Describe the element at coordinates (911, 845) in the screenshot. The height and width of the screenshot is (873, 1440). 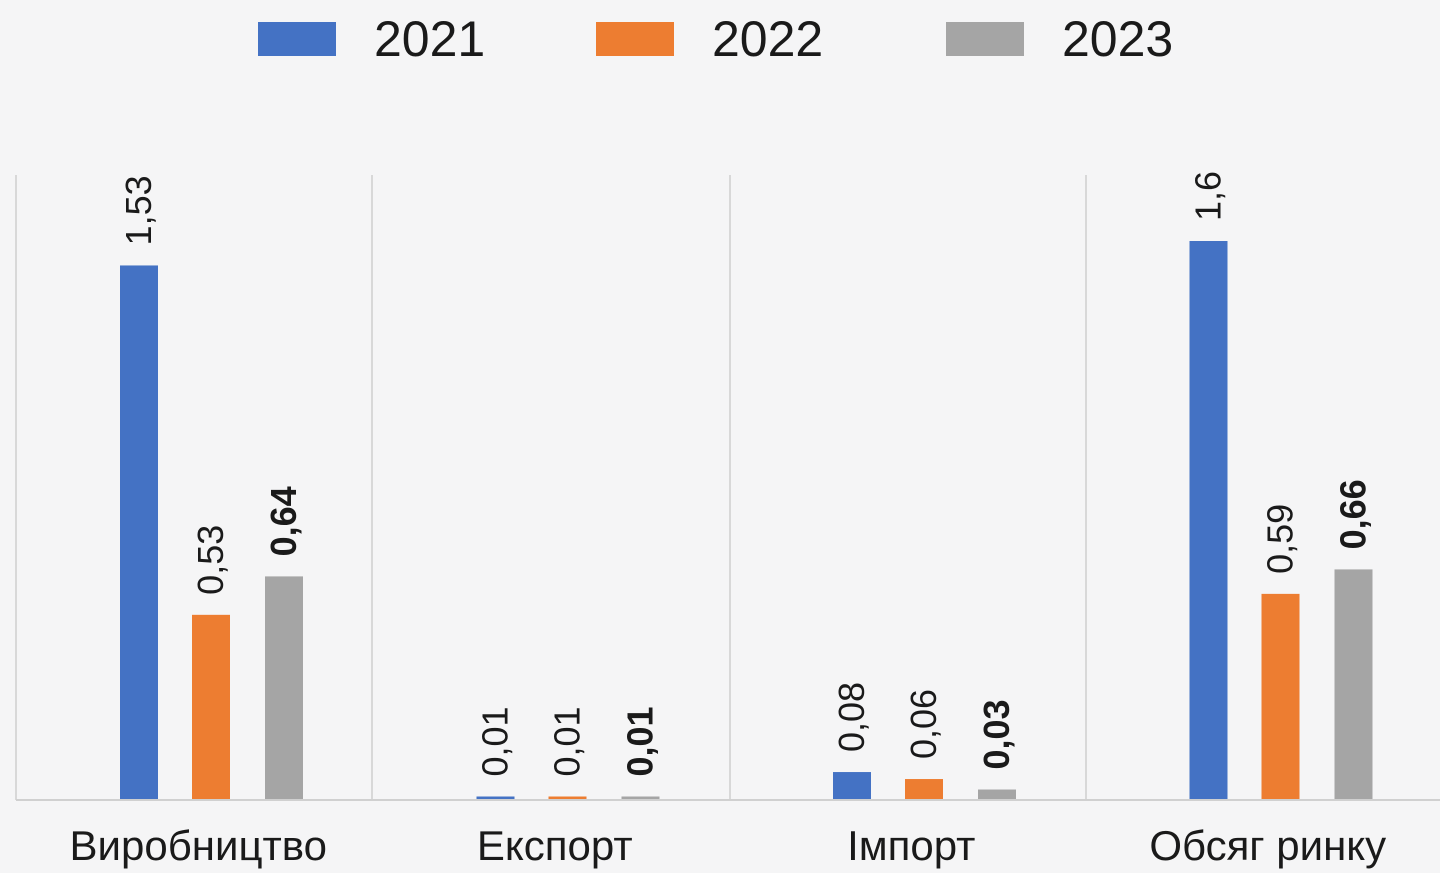
I see `category-label-2: Імпорт` at that location.